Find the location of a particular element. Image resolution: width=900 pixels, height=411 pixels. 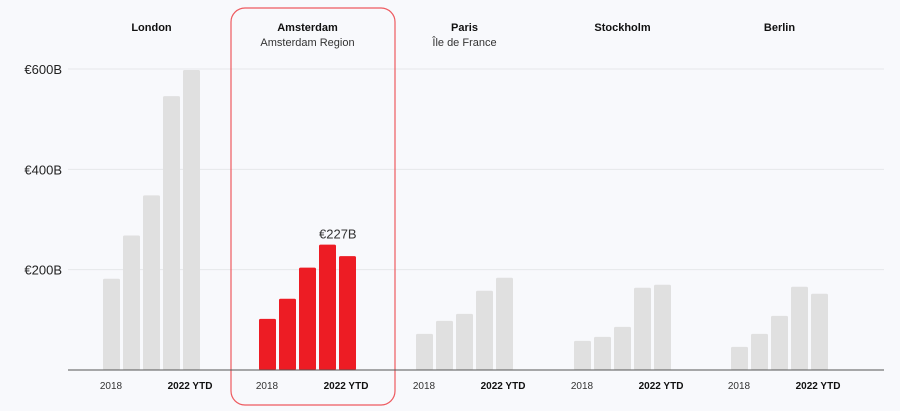

bar-paris-2020 is located at coordinates (464, 341).